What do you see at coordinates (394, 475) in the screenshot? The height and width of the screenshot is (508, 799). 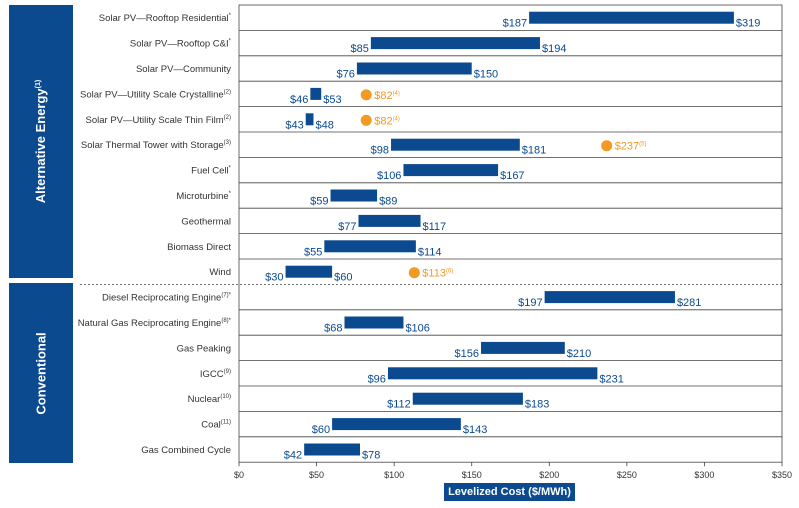 I see `x-tick-label: $100` at bounding box center [394, 475].